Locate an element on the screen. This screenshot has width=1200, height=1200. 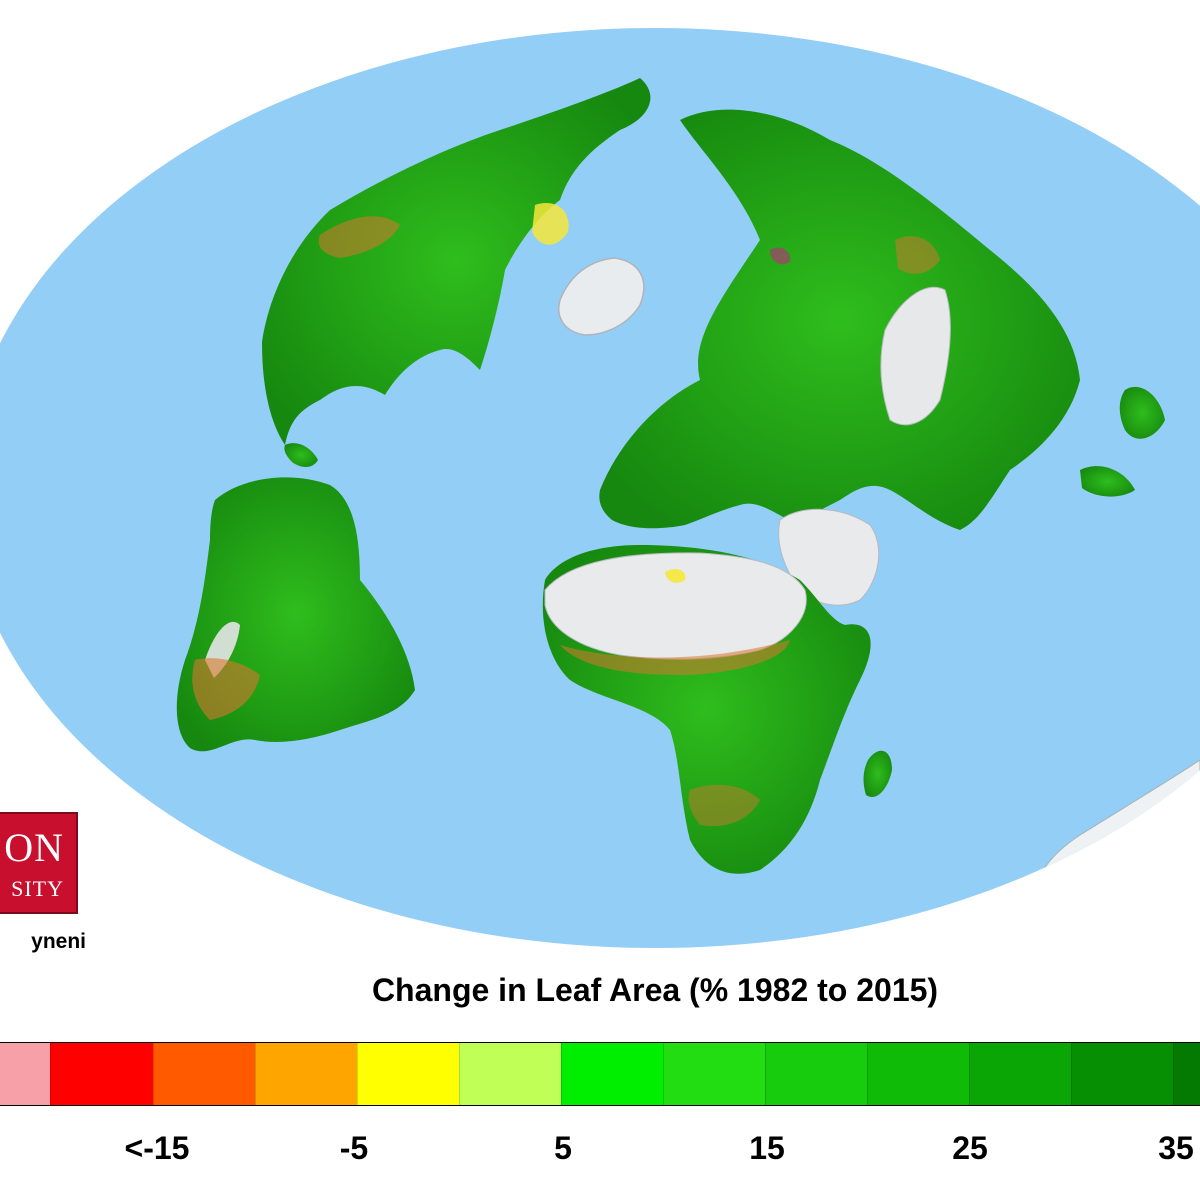
legend-title: Change in Leaf Area (% 1982 to 2015) is located at coordinates (655, 990).